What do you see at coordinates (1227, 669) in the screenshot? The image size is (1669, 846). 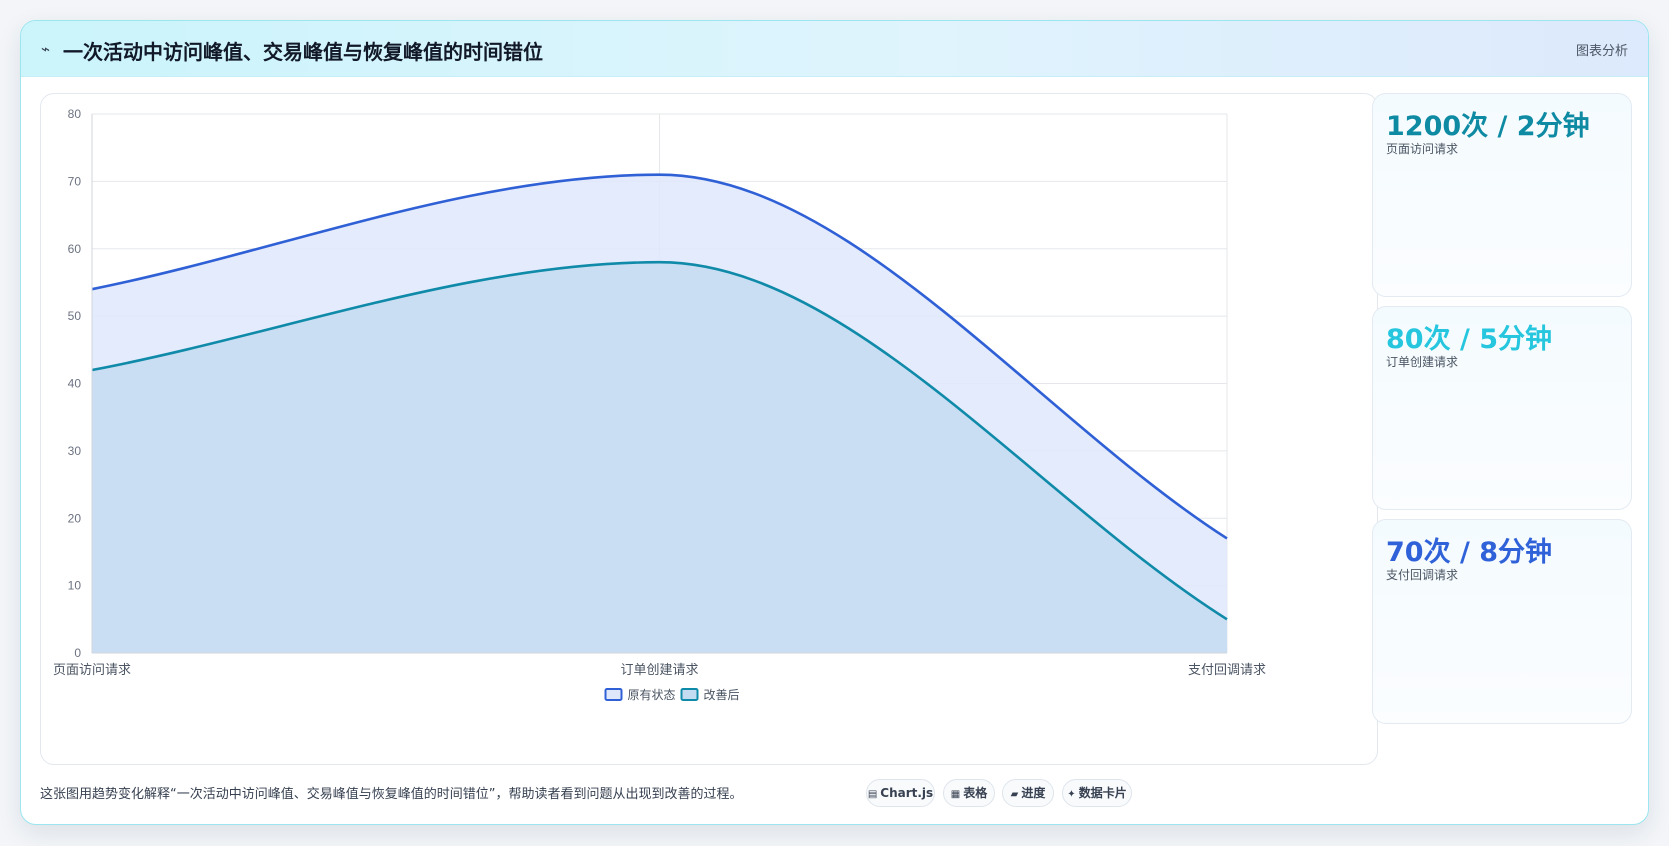 I see `x-tick-label: 支付回调请求` at bounding box center [1227, 669].